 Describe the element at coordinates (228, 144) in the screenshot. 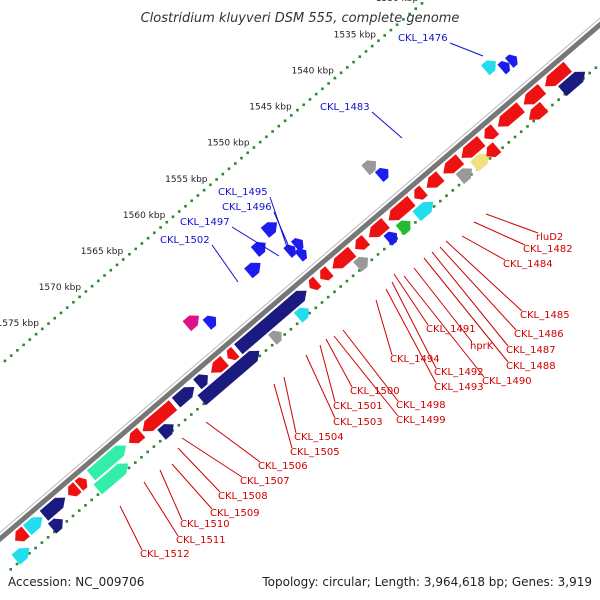

I see `scale-label: 1550 kbp` at that location.